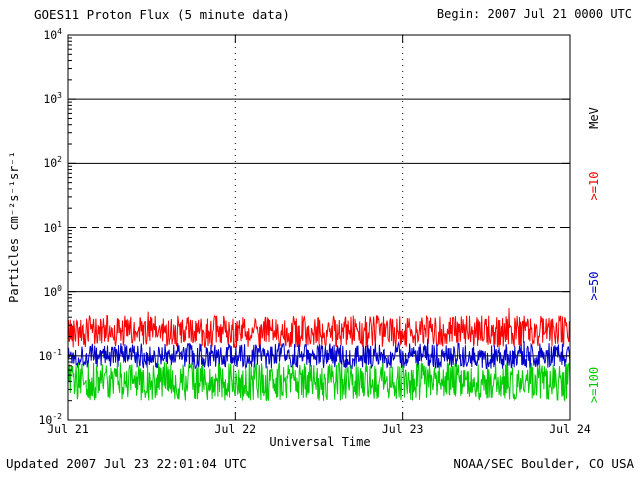 This screenshot has height=480, width=640. I want to click on legend-ge10-label: >=10, so click(594, 186).